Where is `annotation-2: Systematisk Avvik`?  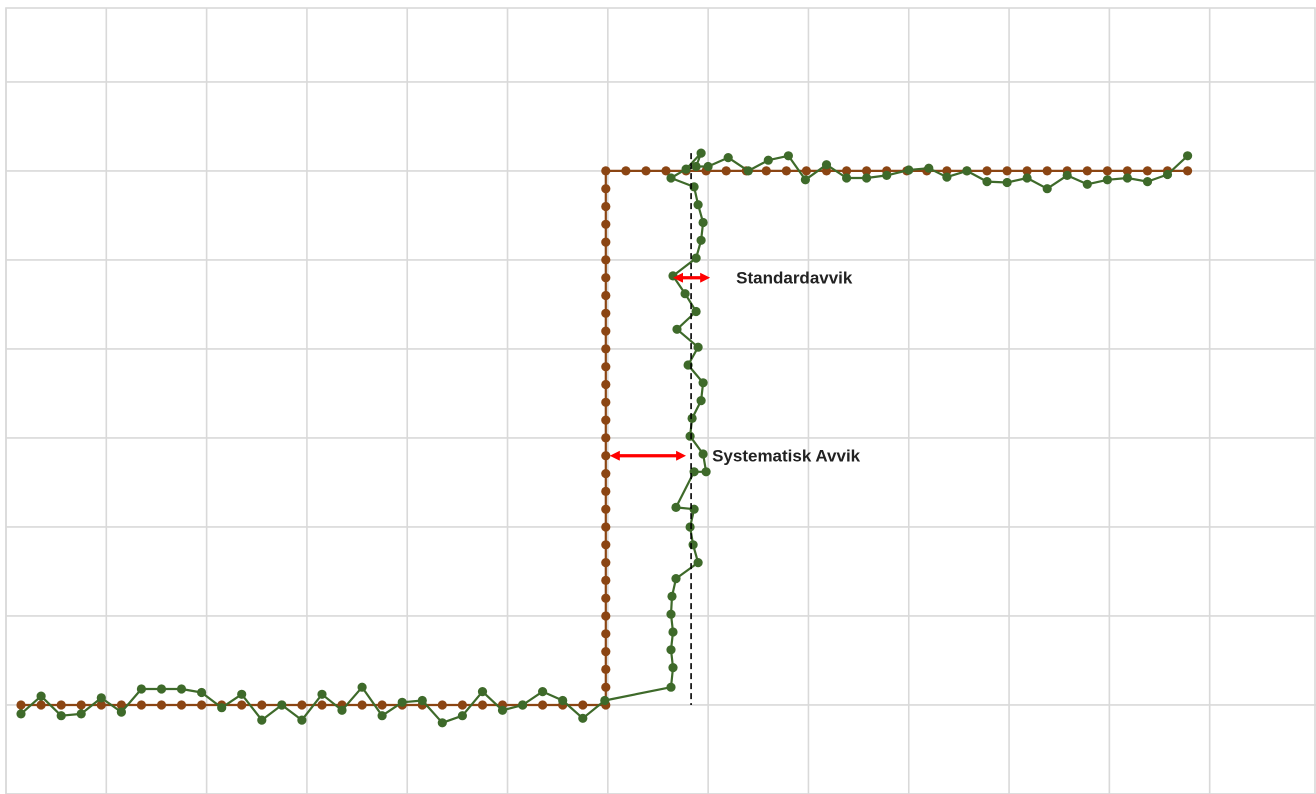
annotation-2: Systematisk Avvik is located at coordinates (735, 456).